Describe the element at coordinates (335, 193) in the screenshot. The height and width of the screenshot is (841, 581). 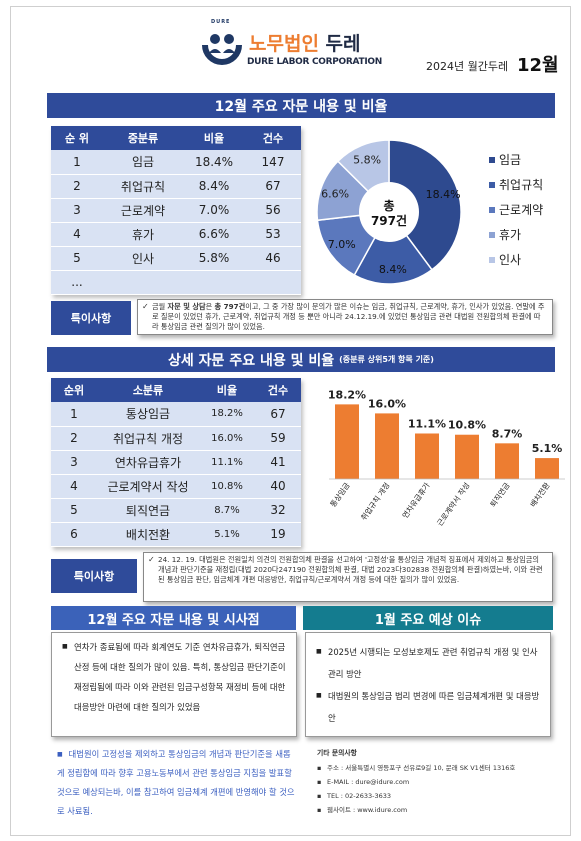
I see `pie-slice-label: 6.6%` at that location.